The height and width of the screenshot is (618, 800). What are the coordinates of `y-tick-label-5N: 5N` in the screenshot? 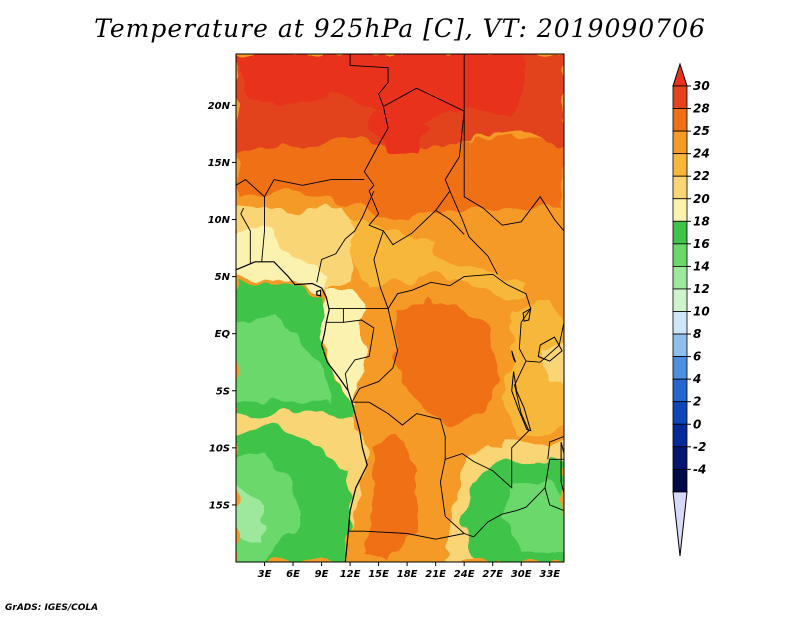 It's located at (223, 277).